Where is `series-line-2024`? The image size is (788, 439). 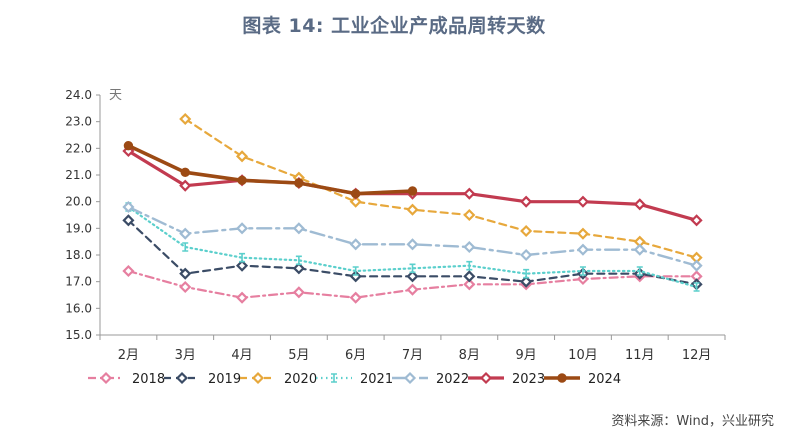
series-line-2024 is located at coordinates (270, 169).